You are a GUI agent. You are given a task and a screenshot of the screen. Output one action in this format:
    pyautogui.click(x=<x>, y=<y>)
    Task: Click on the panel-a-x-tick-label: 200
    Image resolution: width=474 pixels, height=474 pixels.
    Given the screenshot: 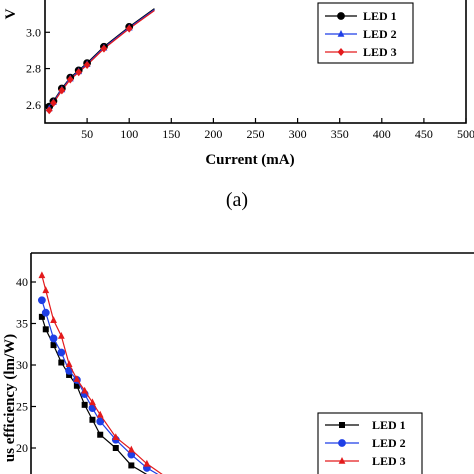 What is the action you would take?
    pyautogui.click(x=213, y=134)
    